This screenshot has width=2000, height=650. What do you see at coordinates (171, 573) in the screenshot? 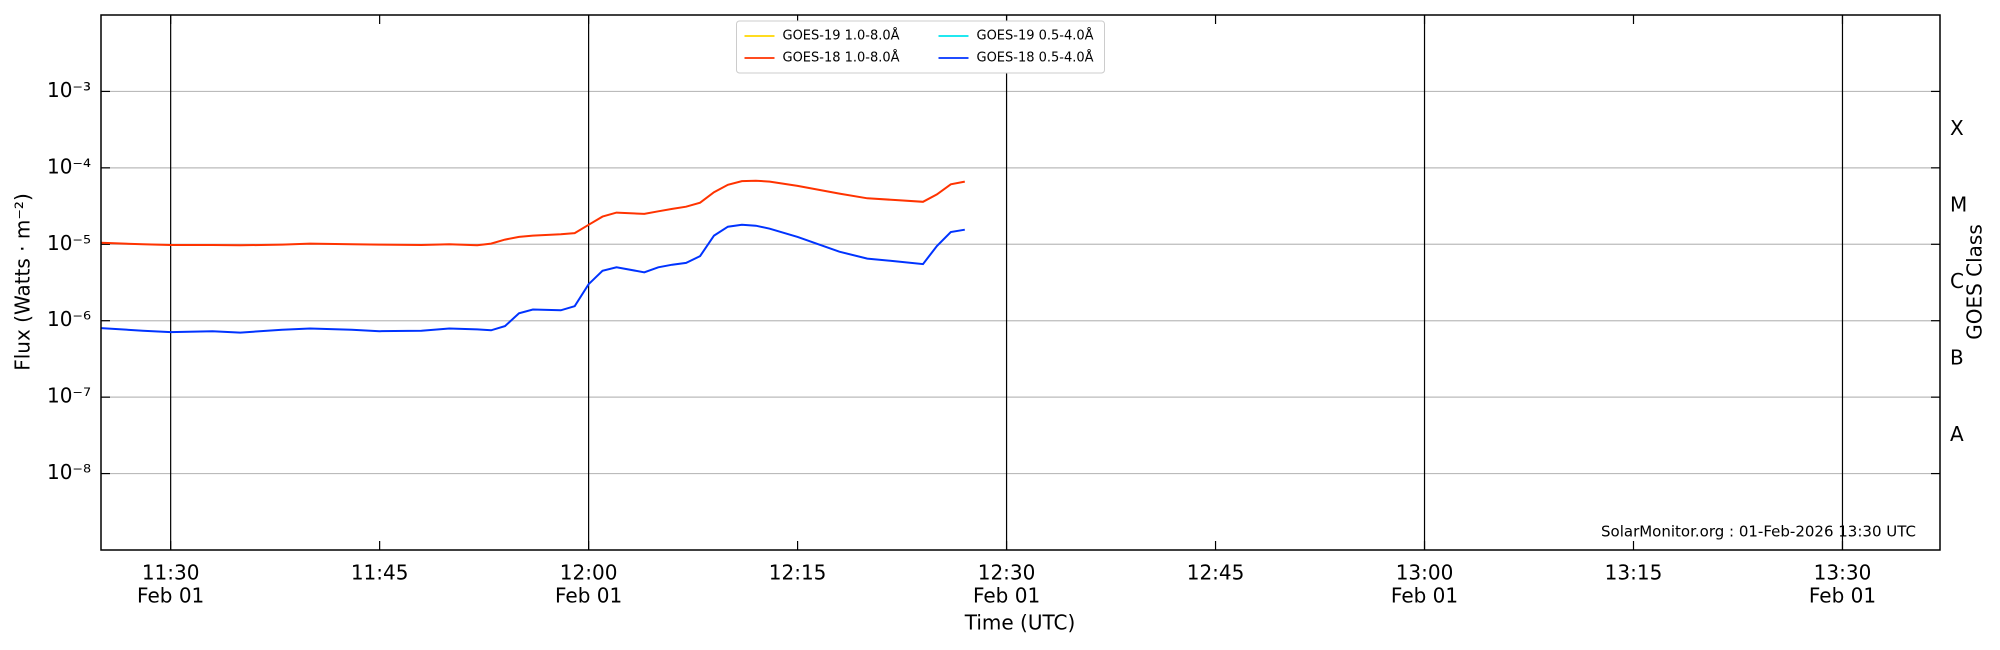
I see `x-tick-label: 11:30` at bounding box center [171, 573].